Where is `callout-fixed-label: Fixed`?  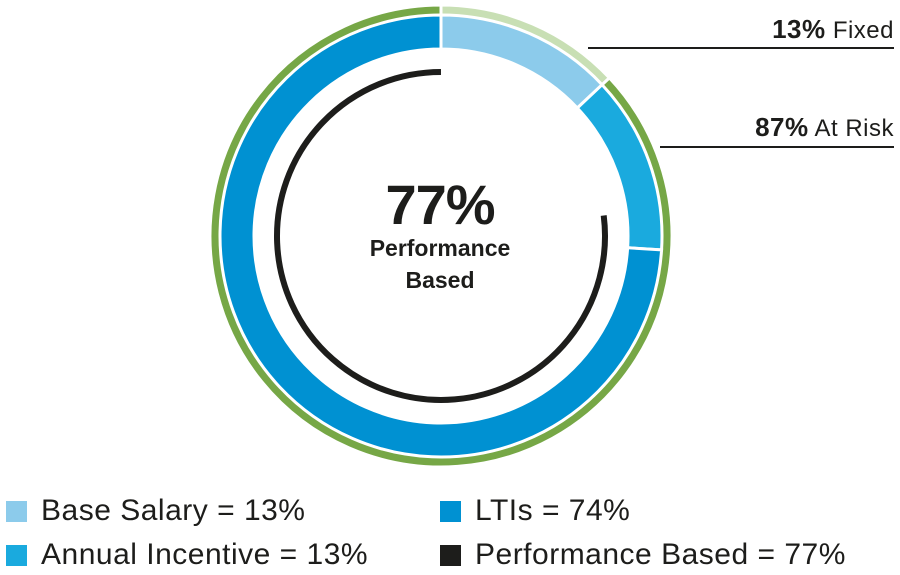 callout-fixed-label: Fixed is located at coordinates (863, 30).